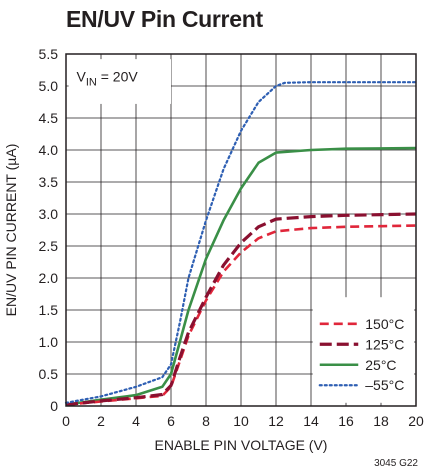  I want to click on y-tick-label: 0, so click(54, 406).